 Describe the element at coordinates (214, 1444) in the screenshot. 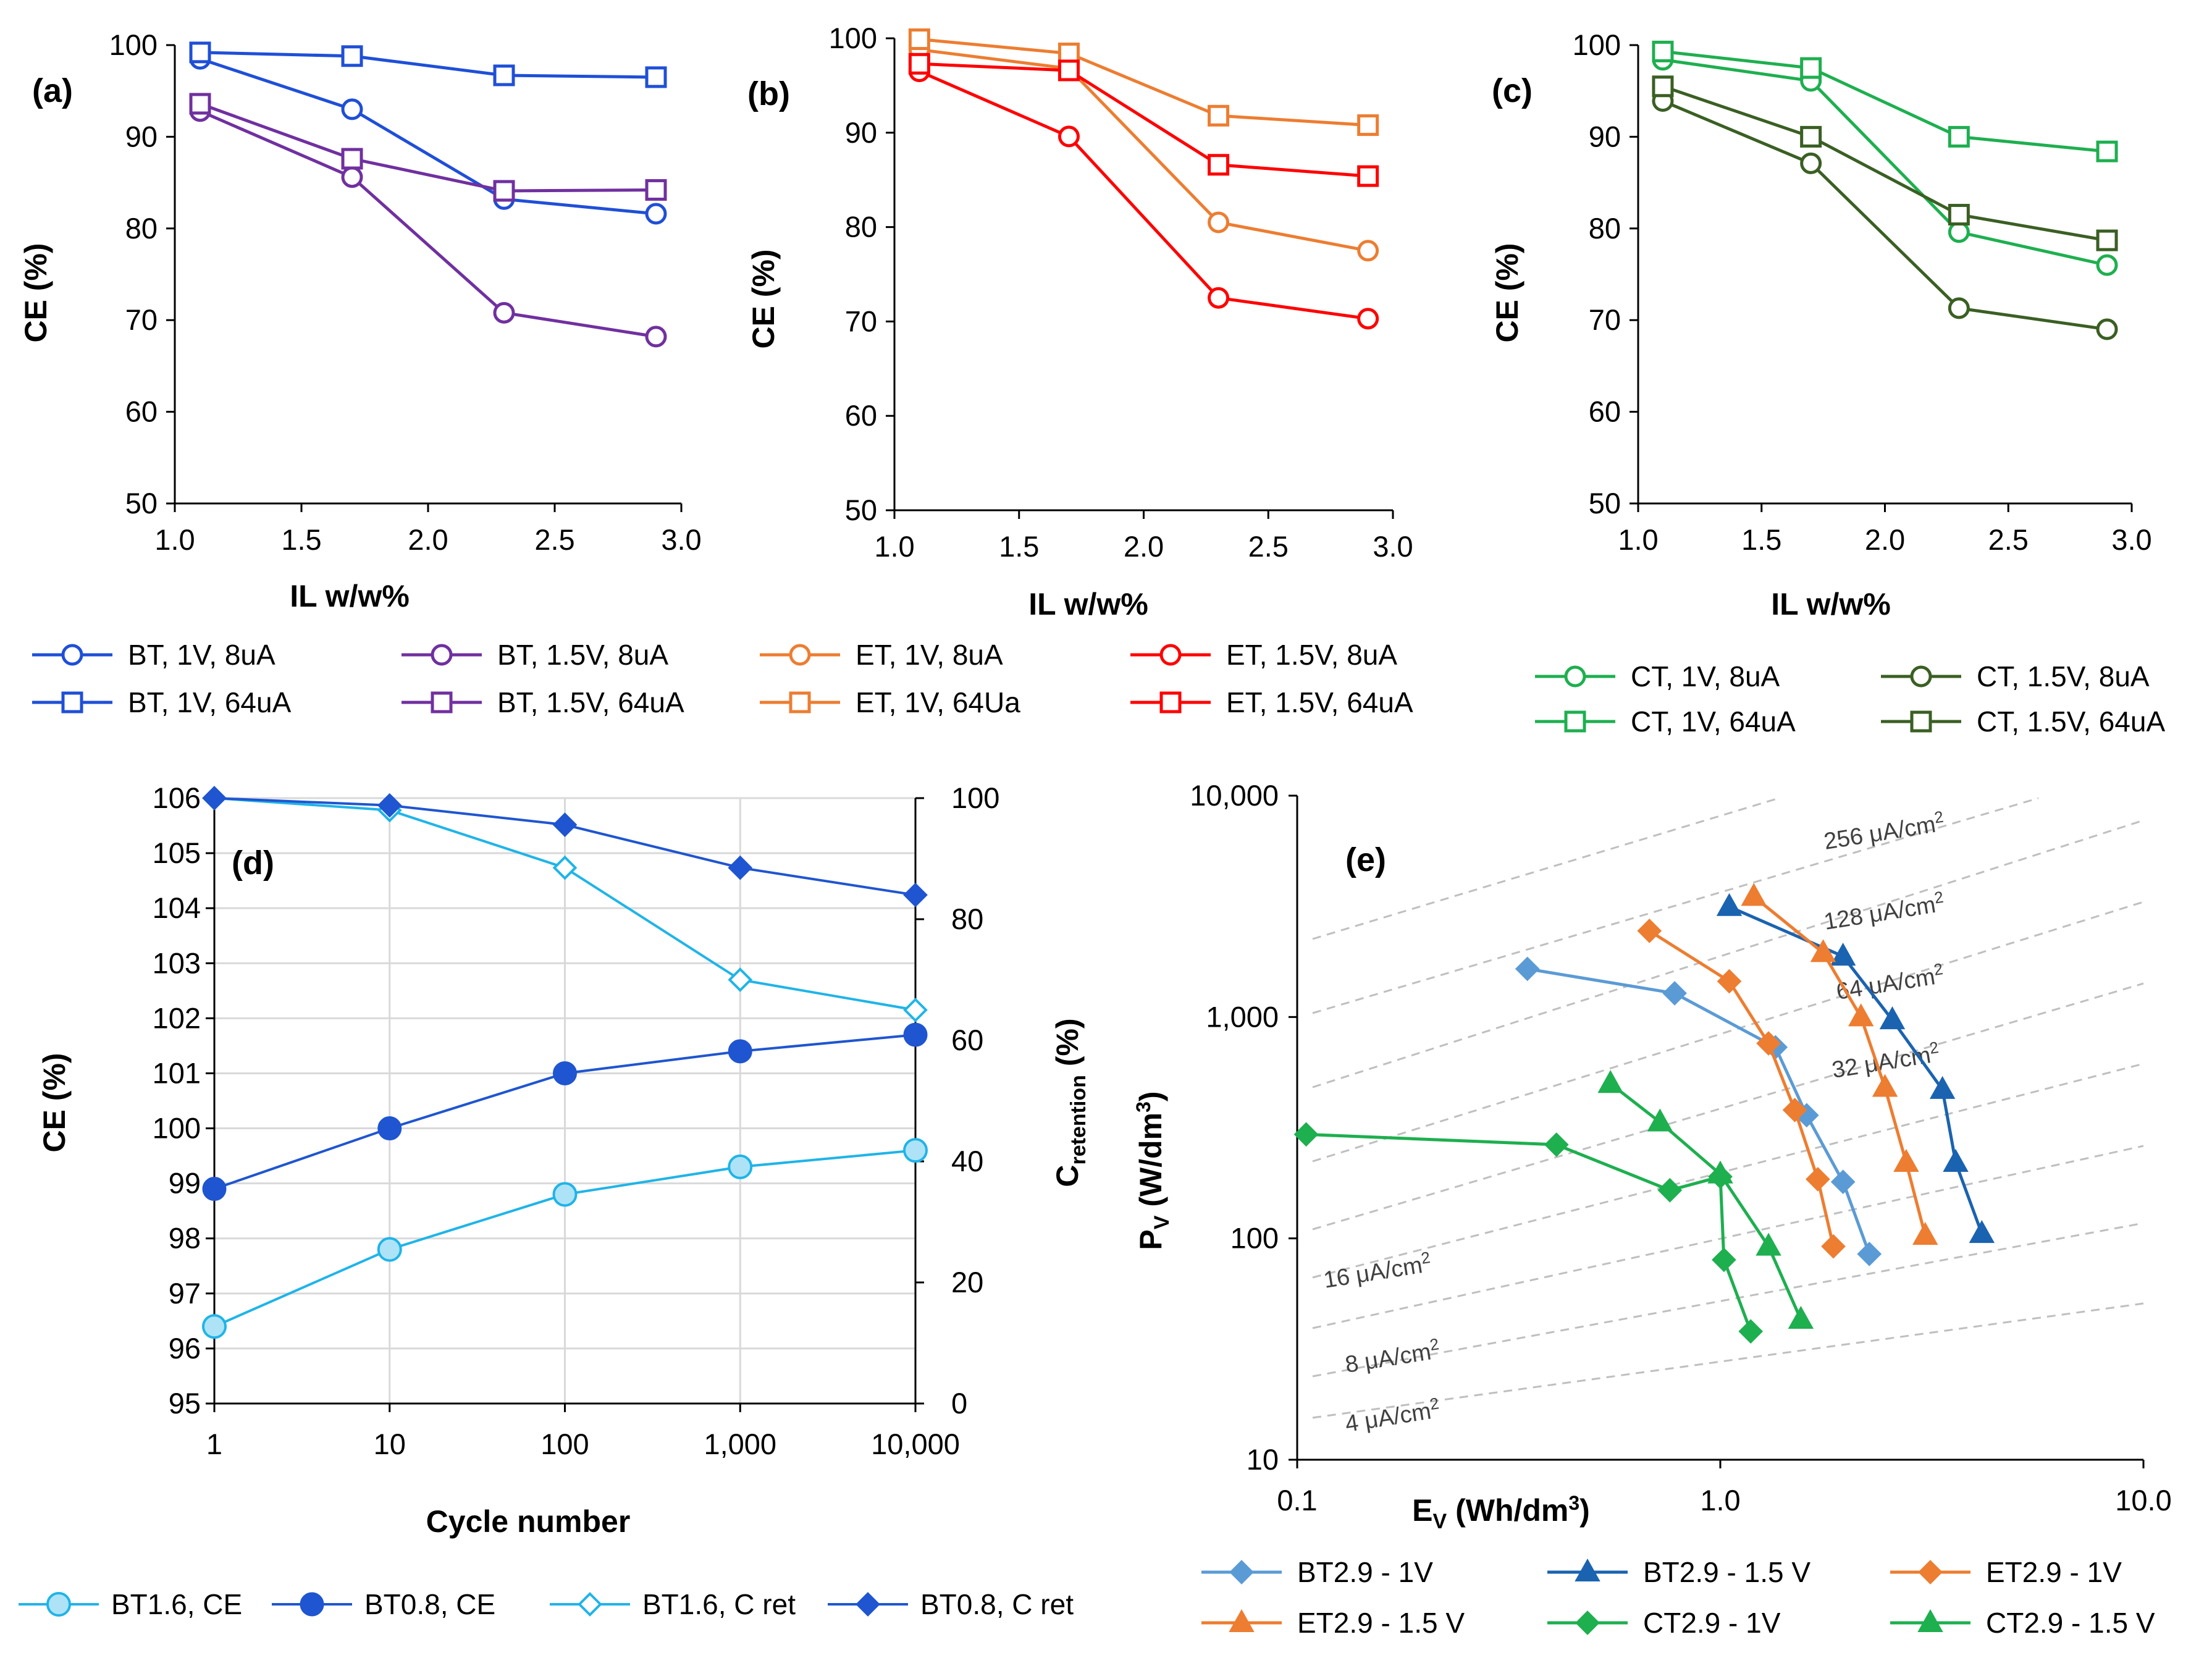

I see `x-tick-label: 1` at that location.